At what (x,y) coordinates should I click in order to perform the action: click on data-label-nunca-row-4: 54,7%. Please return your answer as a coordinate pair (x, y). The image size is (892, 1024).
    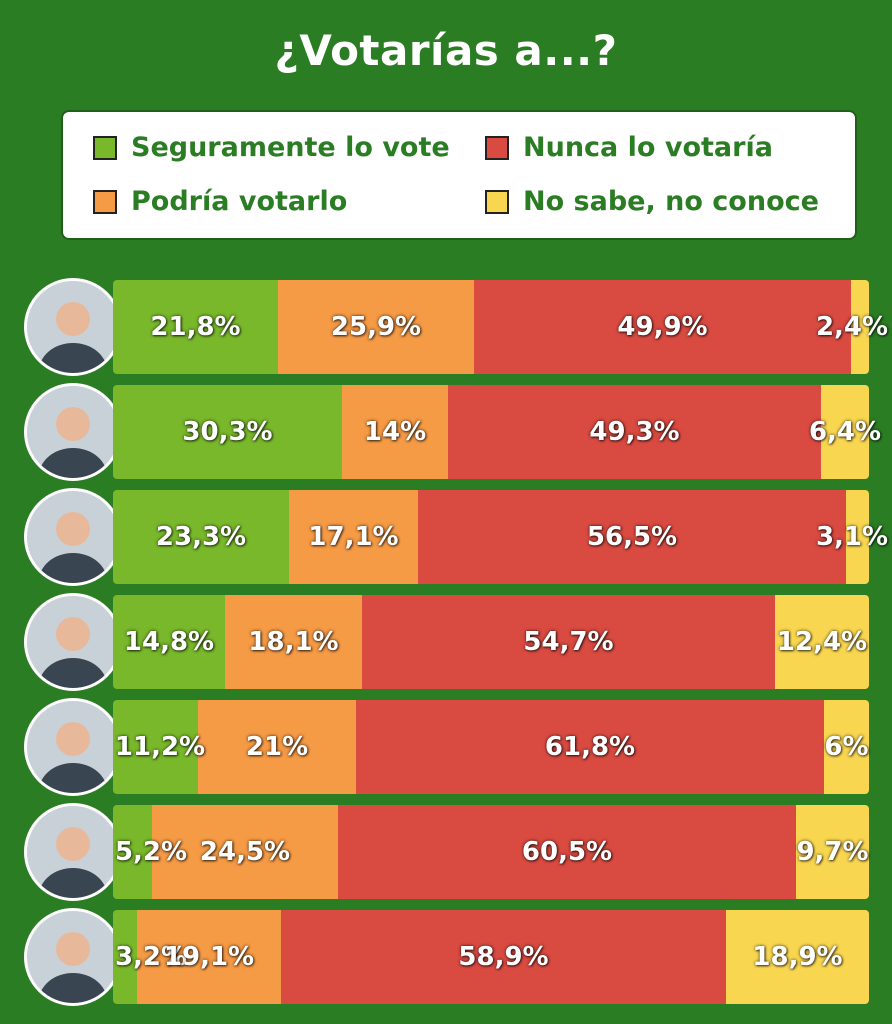
    Looking at the image, I should click on (568, 642).